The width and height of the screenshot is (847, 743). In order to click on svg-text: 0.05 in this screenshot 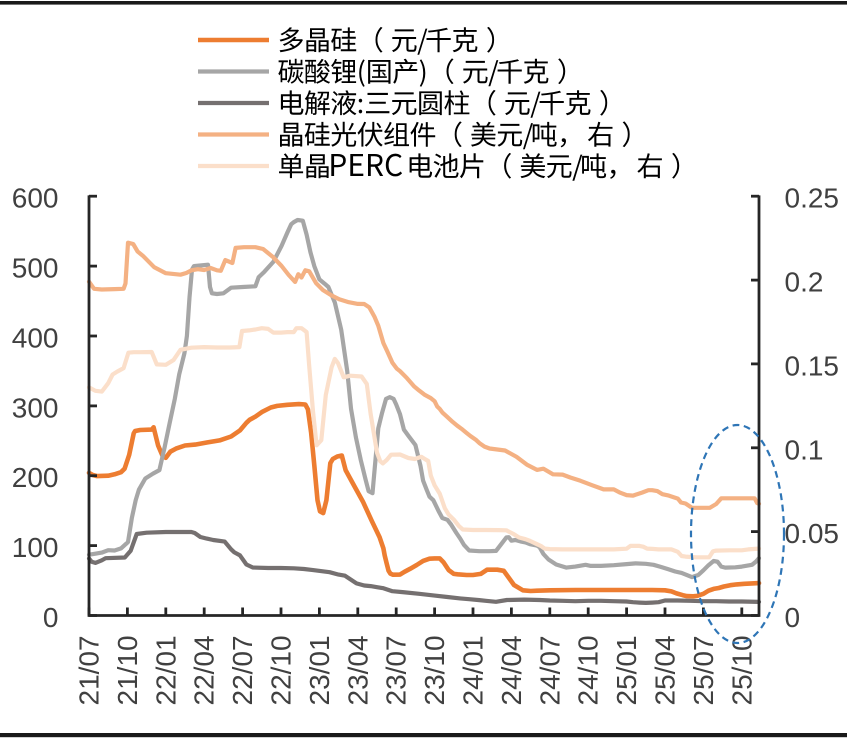, I will do `click(812, 533)`.